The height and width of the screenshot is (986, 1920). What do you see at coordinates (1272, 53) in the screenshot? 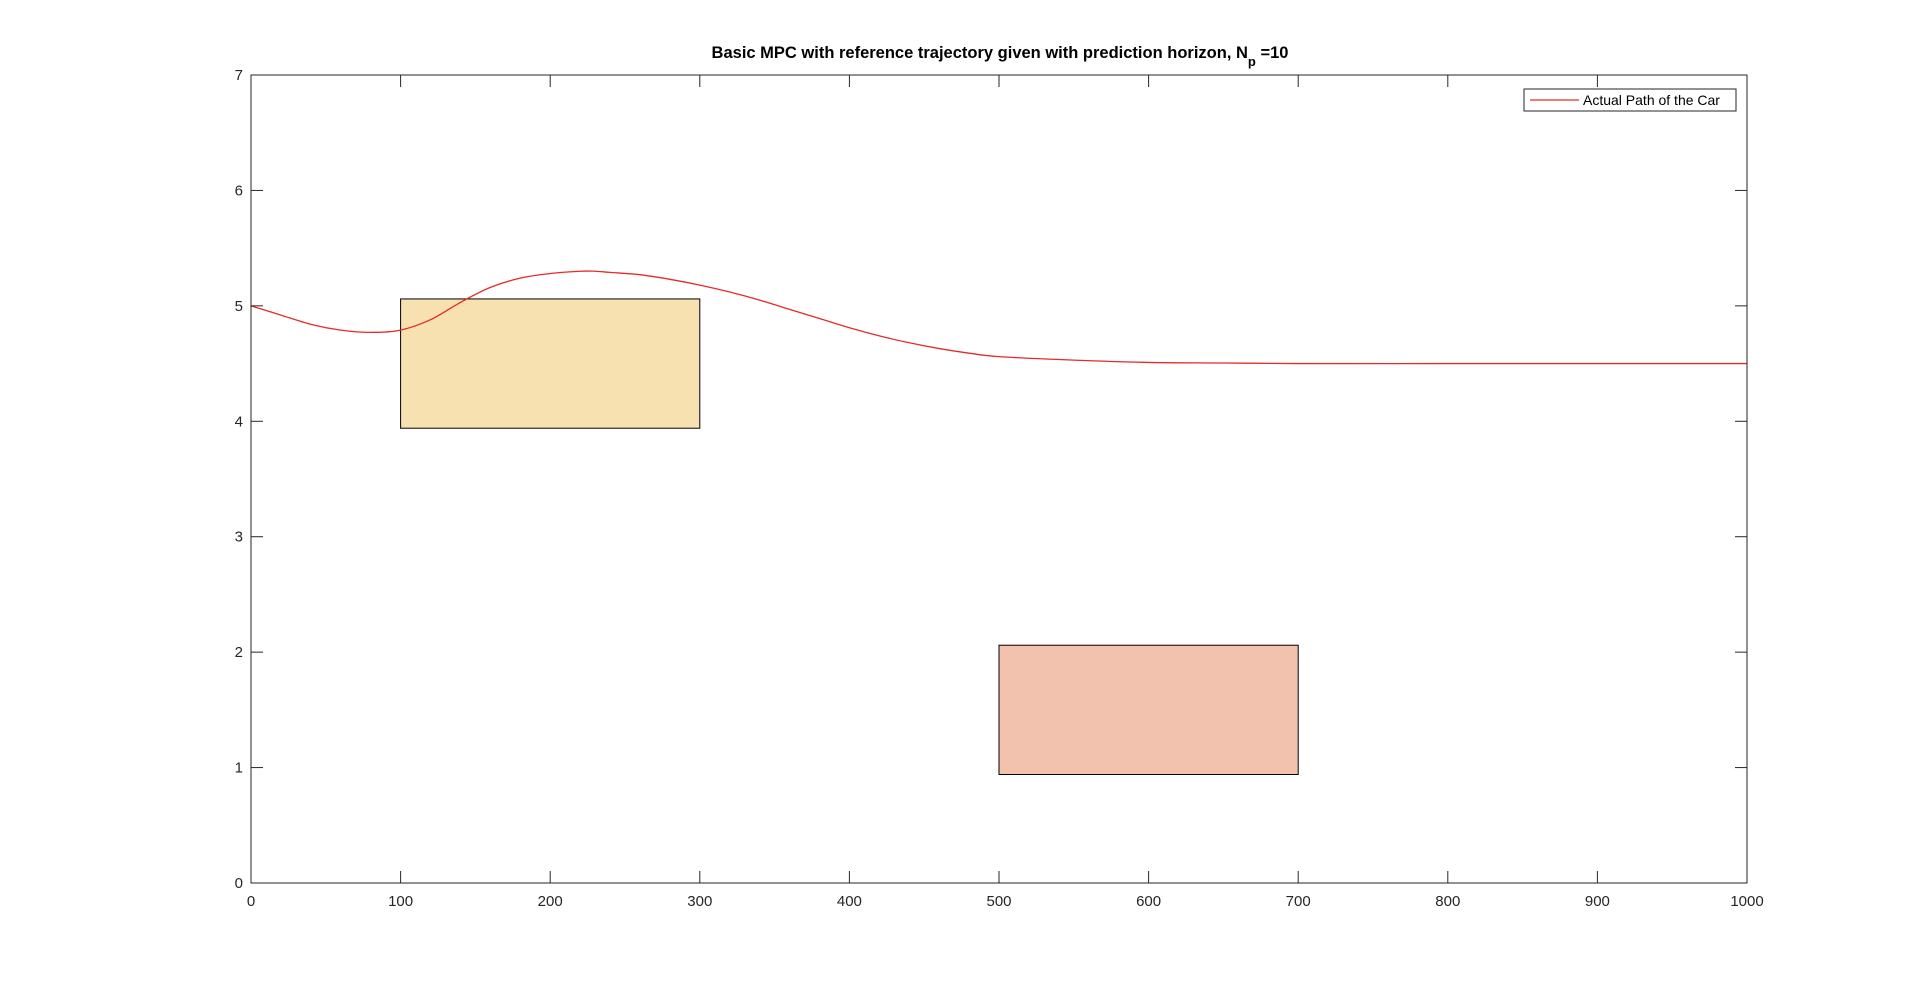
I see `chart-title-suffix: =10` at bounding box center [1272, 53].